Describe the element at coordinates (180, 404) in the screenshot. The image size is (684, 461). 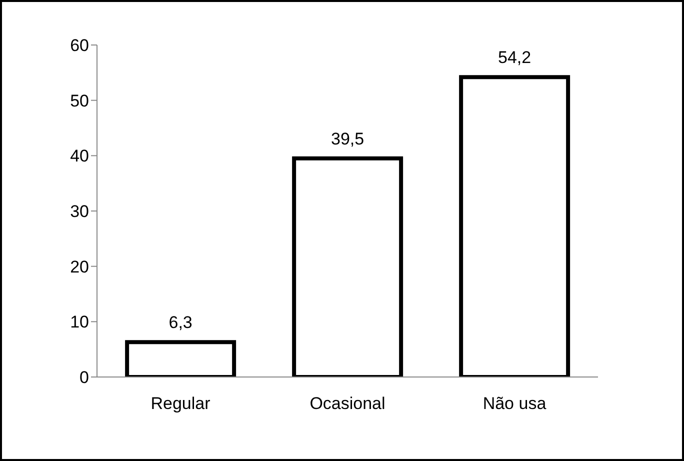
I see `x-tick-label: Regular` at that location.